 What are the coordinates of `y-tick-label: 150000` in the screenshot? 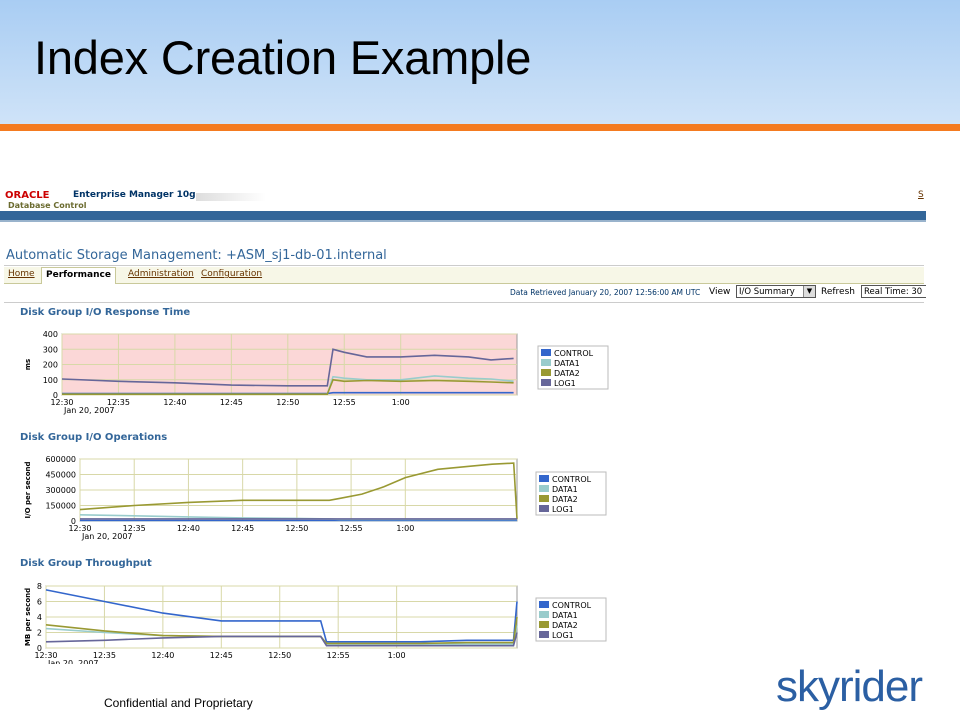 It's located at (60, 506).